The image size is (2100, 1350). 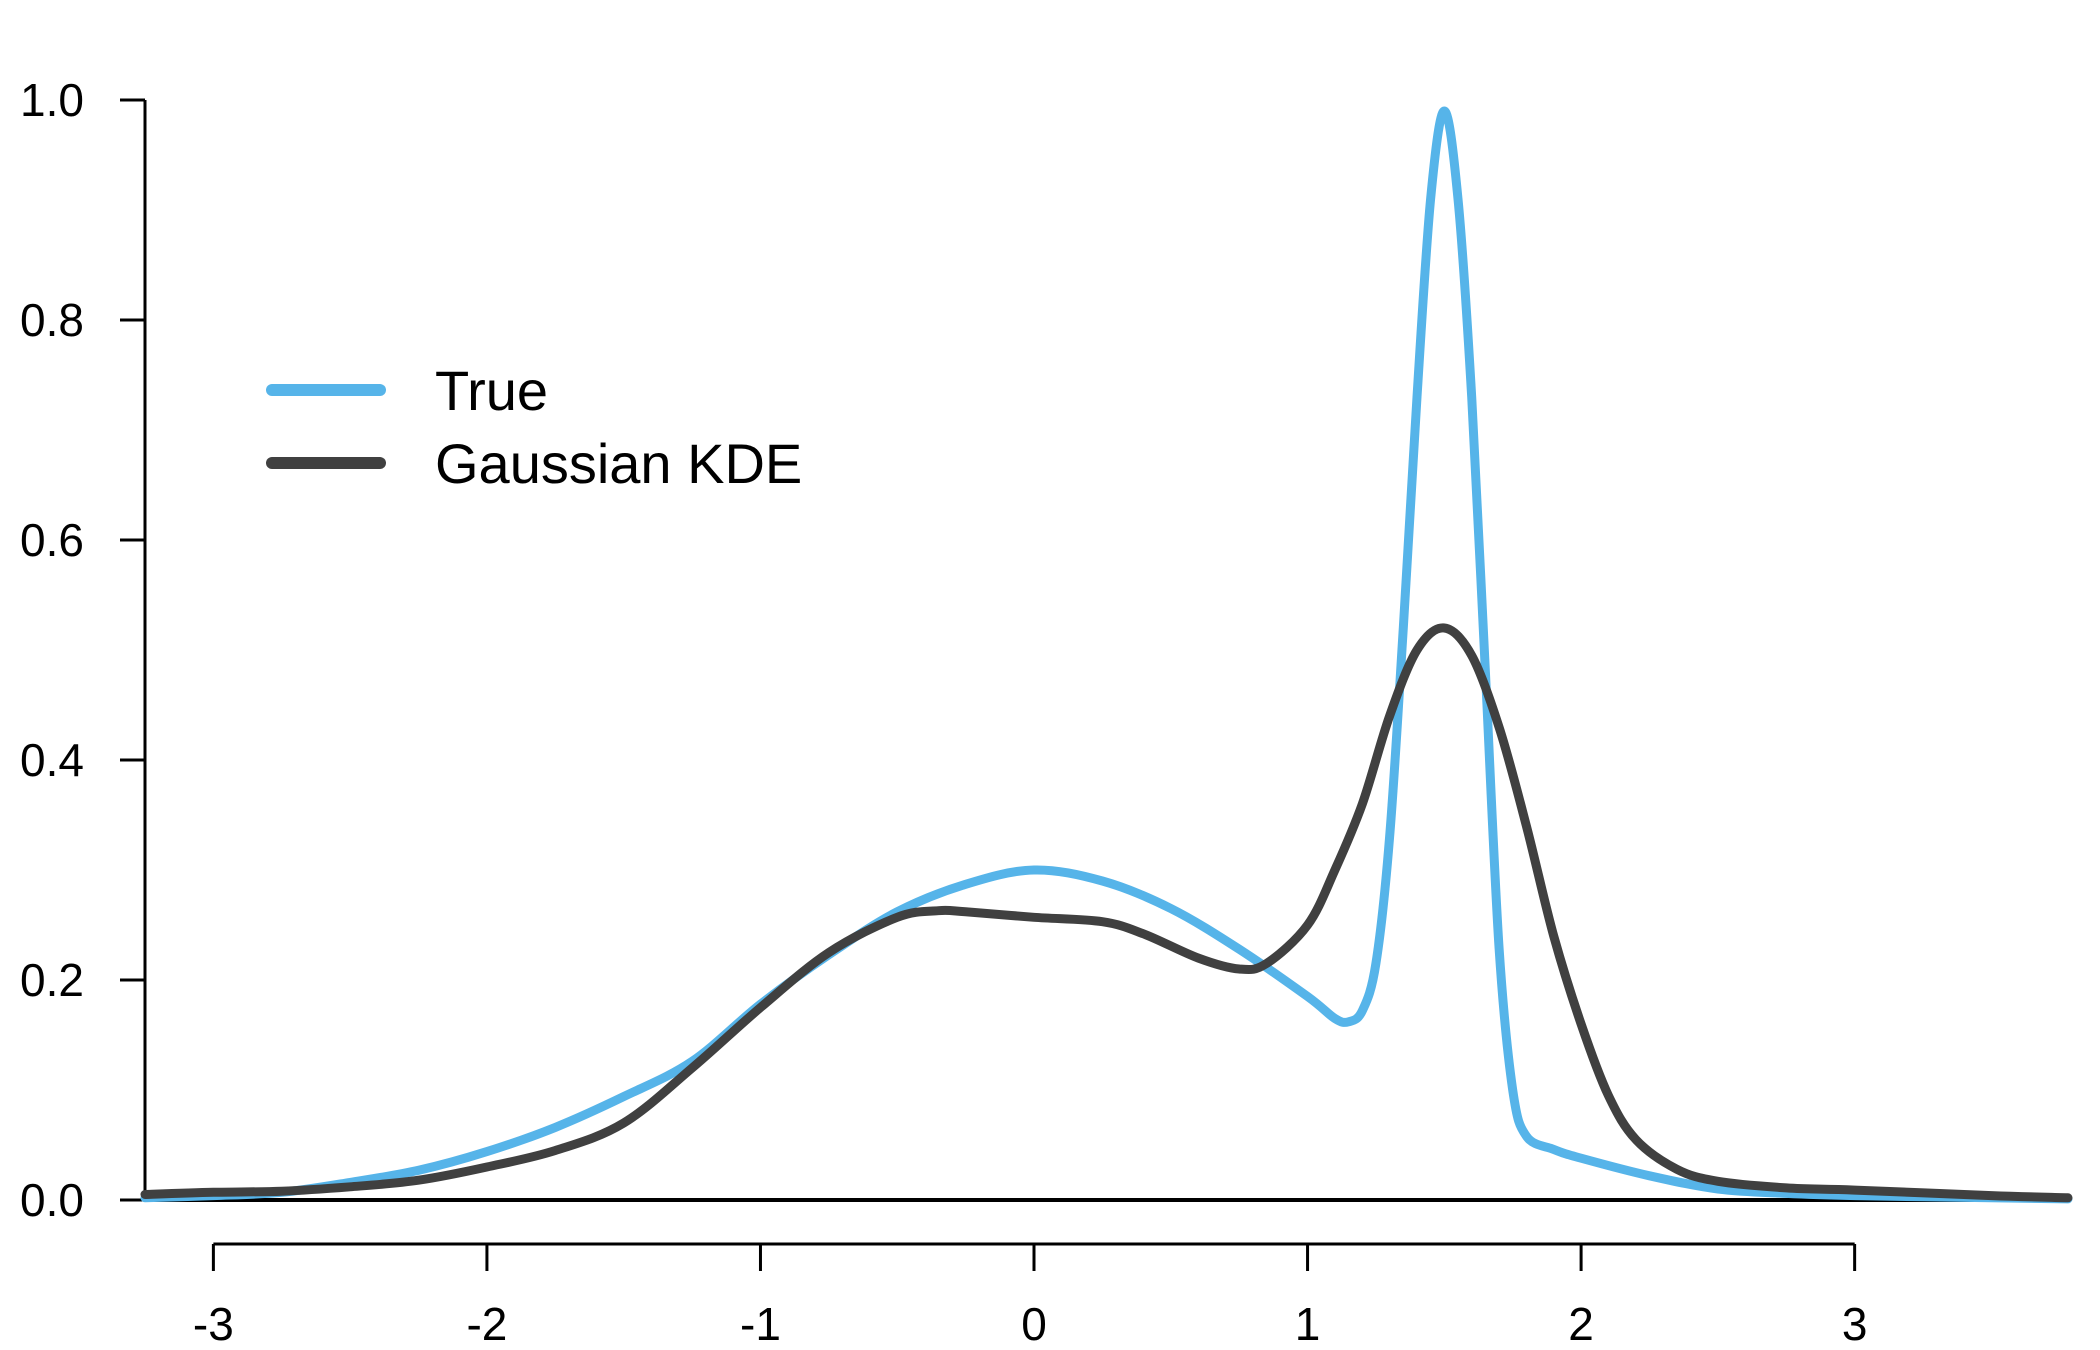 What do you see at coordinates (213, 1324) in the screenshot?
I see `x-tick-label: -3` at bounding box center [213, 1324].